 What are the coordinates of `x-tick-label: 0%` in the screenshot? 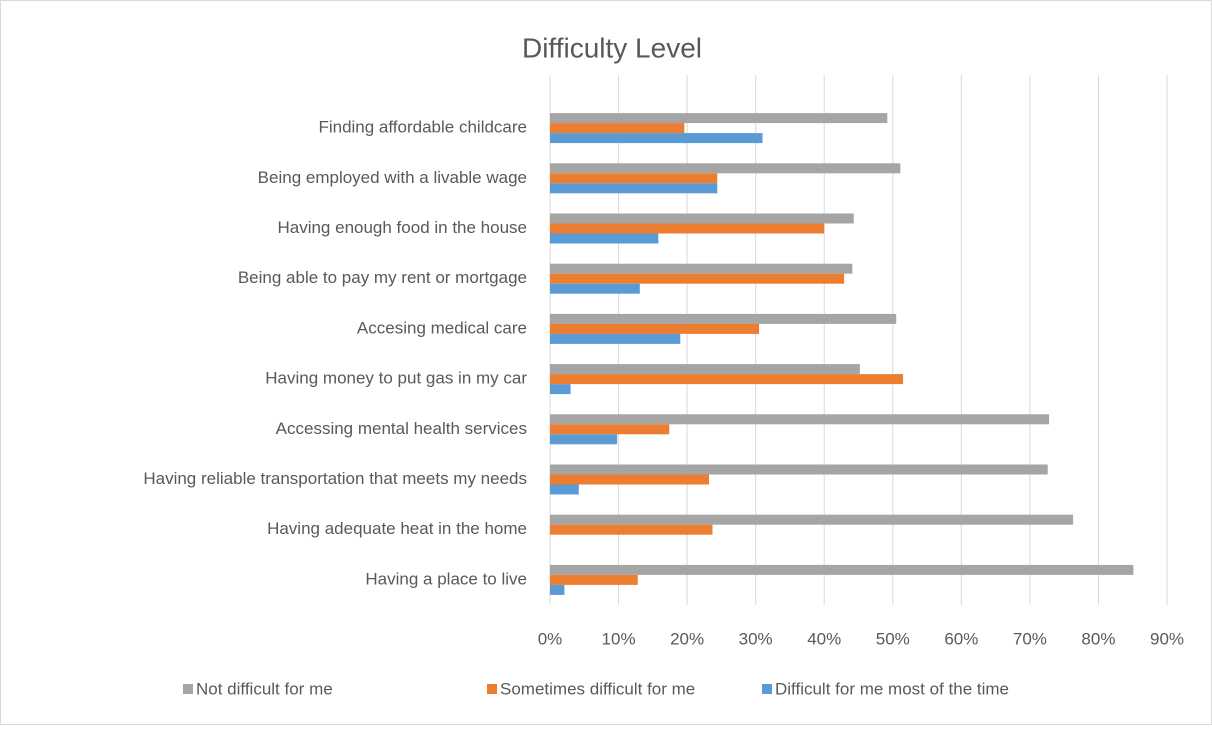 It's located at (550, 638).